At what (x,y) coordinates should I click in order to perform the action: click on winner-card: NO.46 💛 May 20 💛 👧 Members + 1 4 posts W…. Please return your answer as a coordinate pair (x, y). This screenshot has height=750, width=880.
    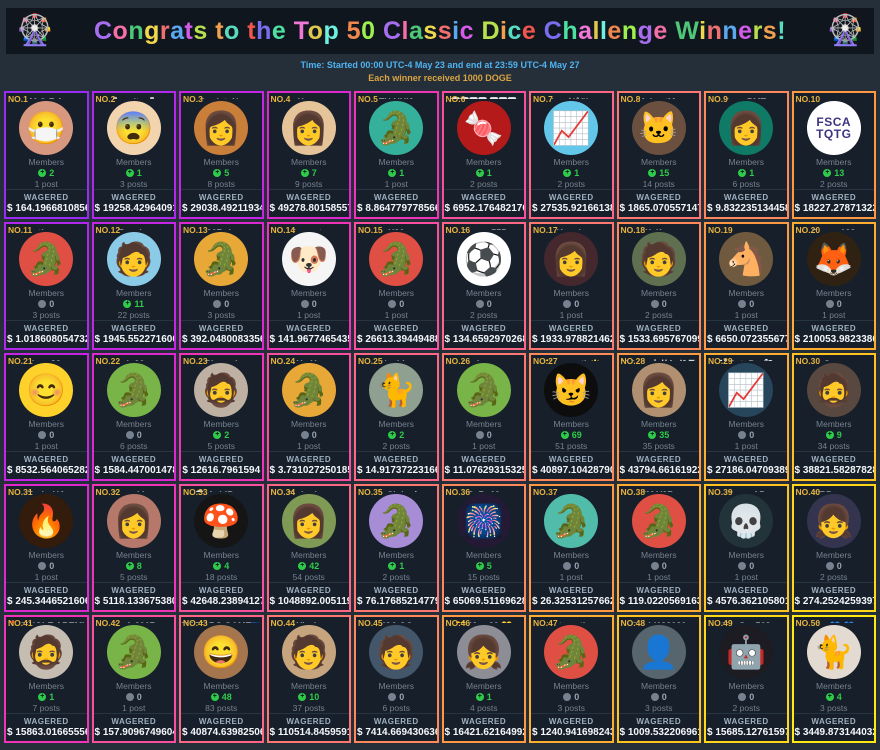
    Looking at the image, I should click on (483, 679).